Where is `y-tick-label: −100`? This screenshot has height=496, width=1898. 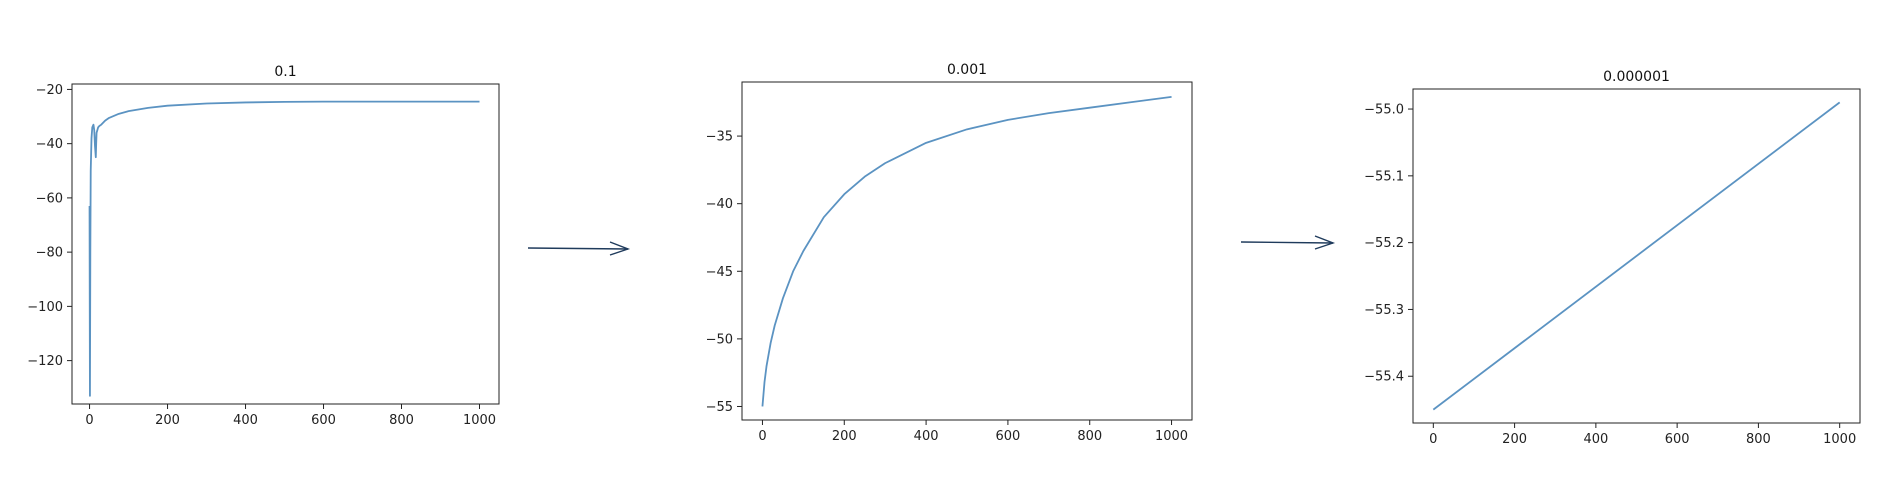 y-tick-label: −100 is located at coordinates (45, 307).